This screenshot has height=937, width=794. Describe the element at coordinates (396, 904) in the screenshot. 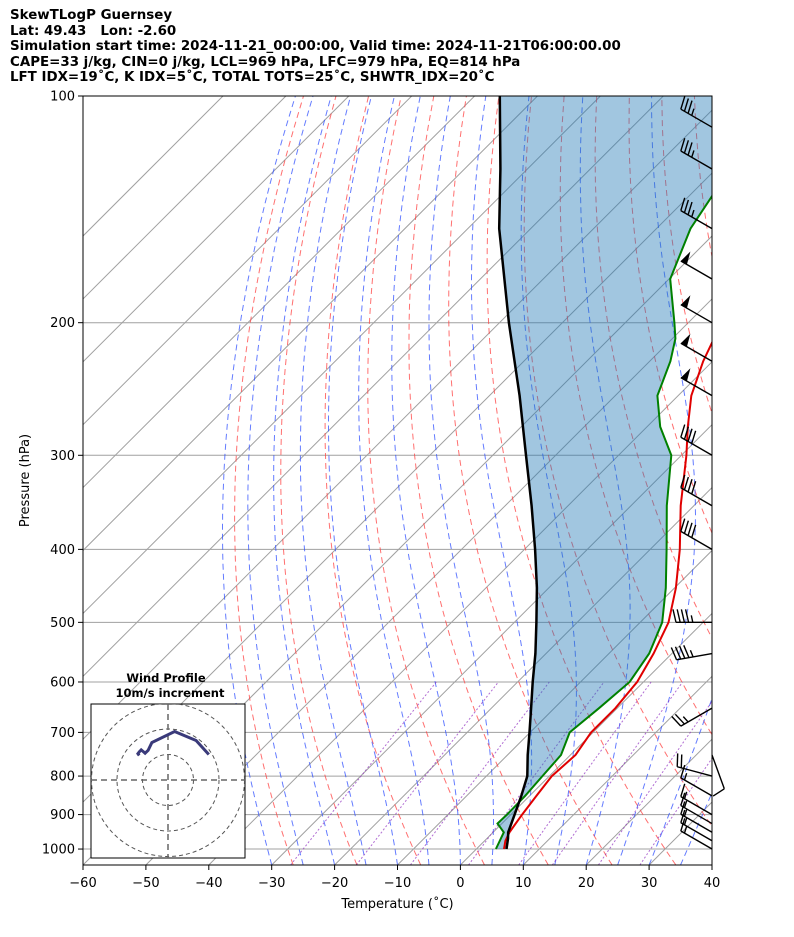

I see `x-axis-label: Temperature (˚C)` at that location.